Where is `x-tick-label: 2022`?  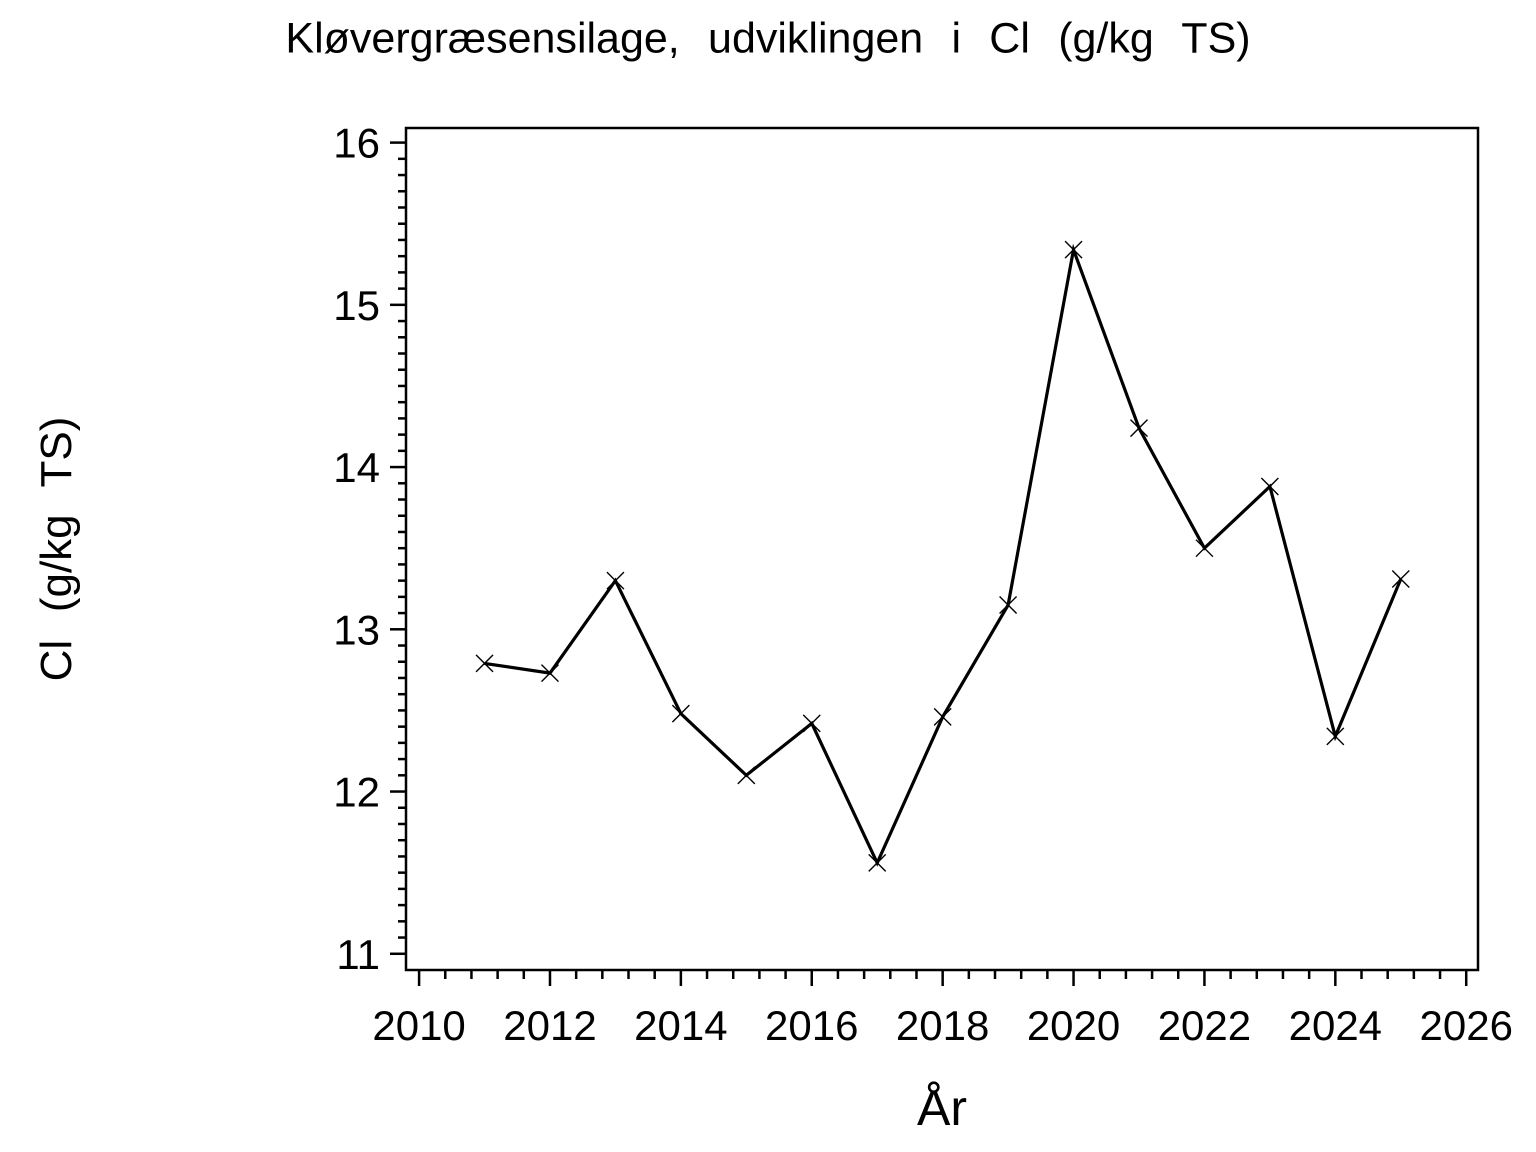
x-tick-label: 2022 is located at coordinates (1204, 1025).